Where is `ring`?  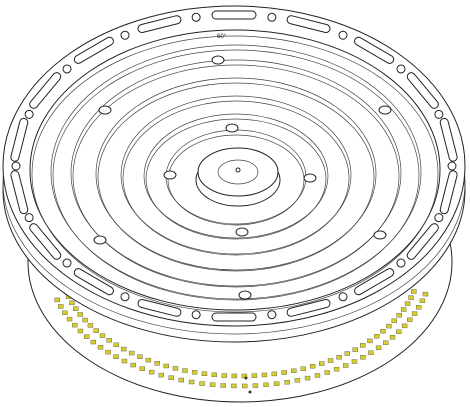
ring is located at coordinates (236, 176).